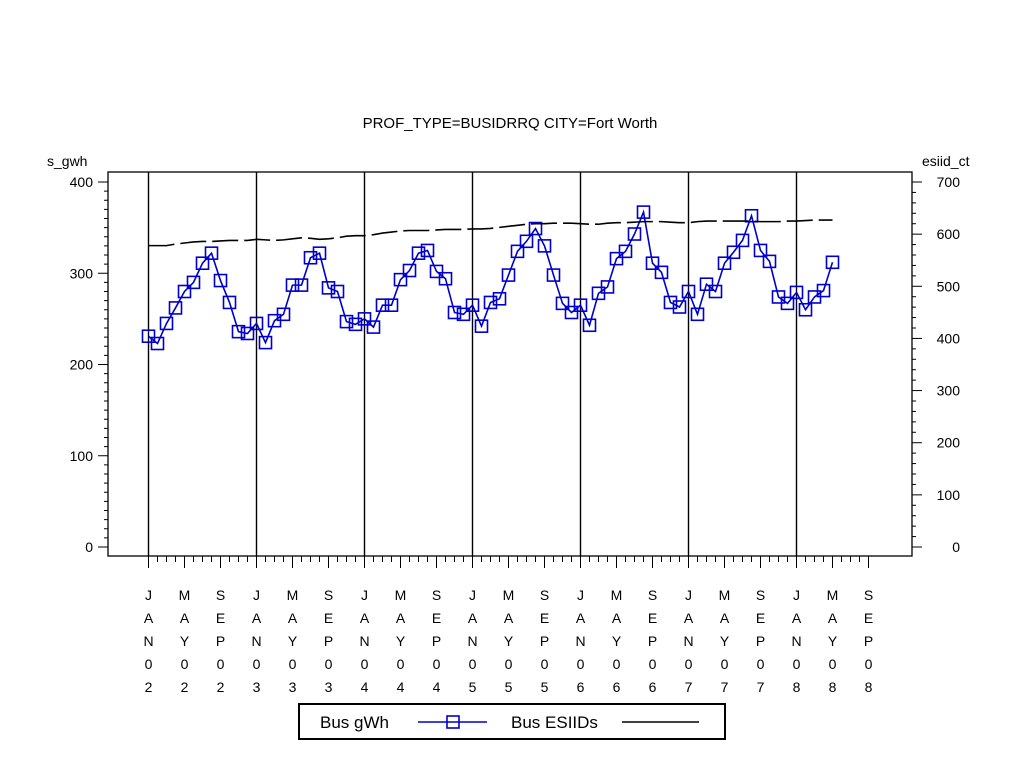 The image size is (1024, 768). I want to click on series-layer, so click(490, 278).